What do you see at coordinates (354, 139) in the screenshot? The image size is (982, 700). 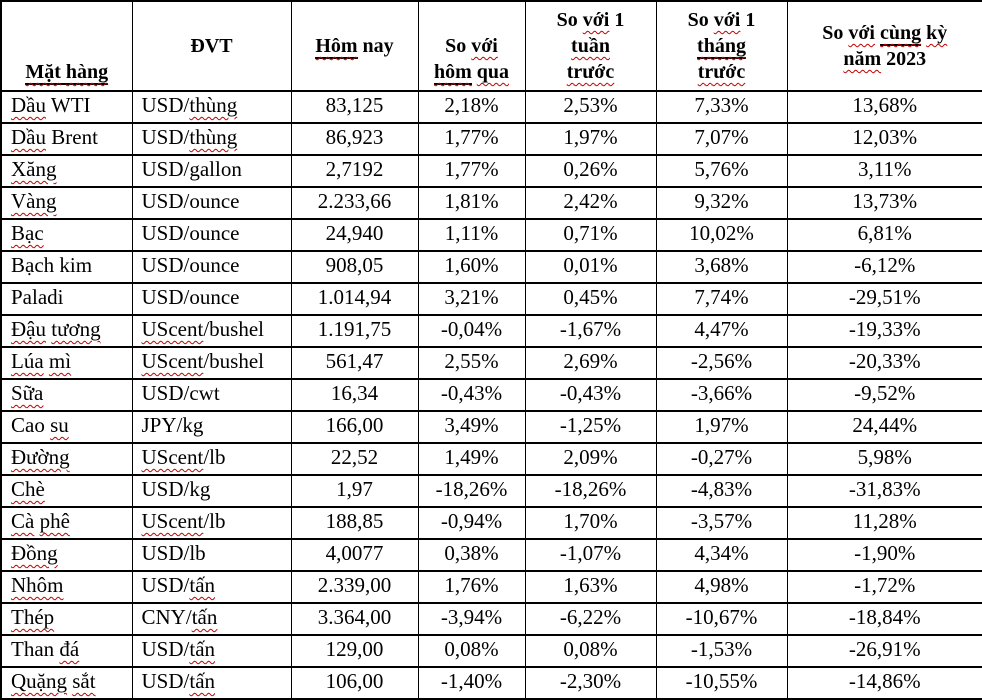 I see `cell-today: 86,923` at bounding box center [354, 139].